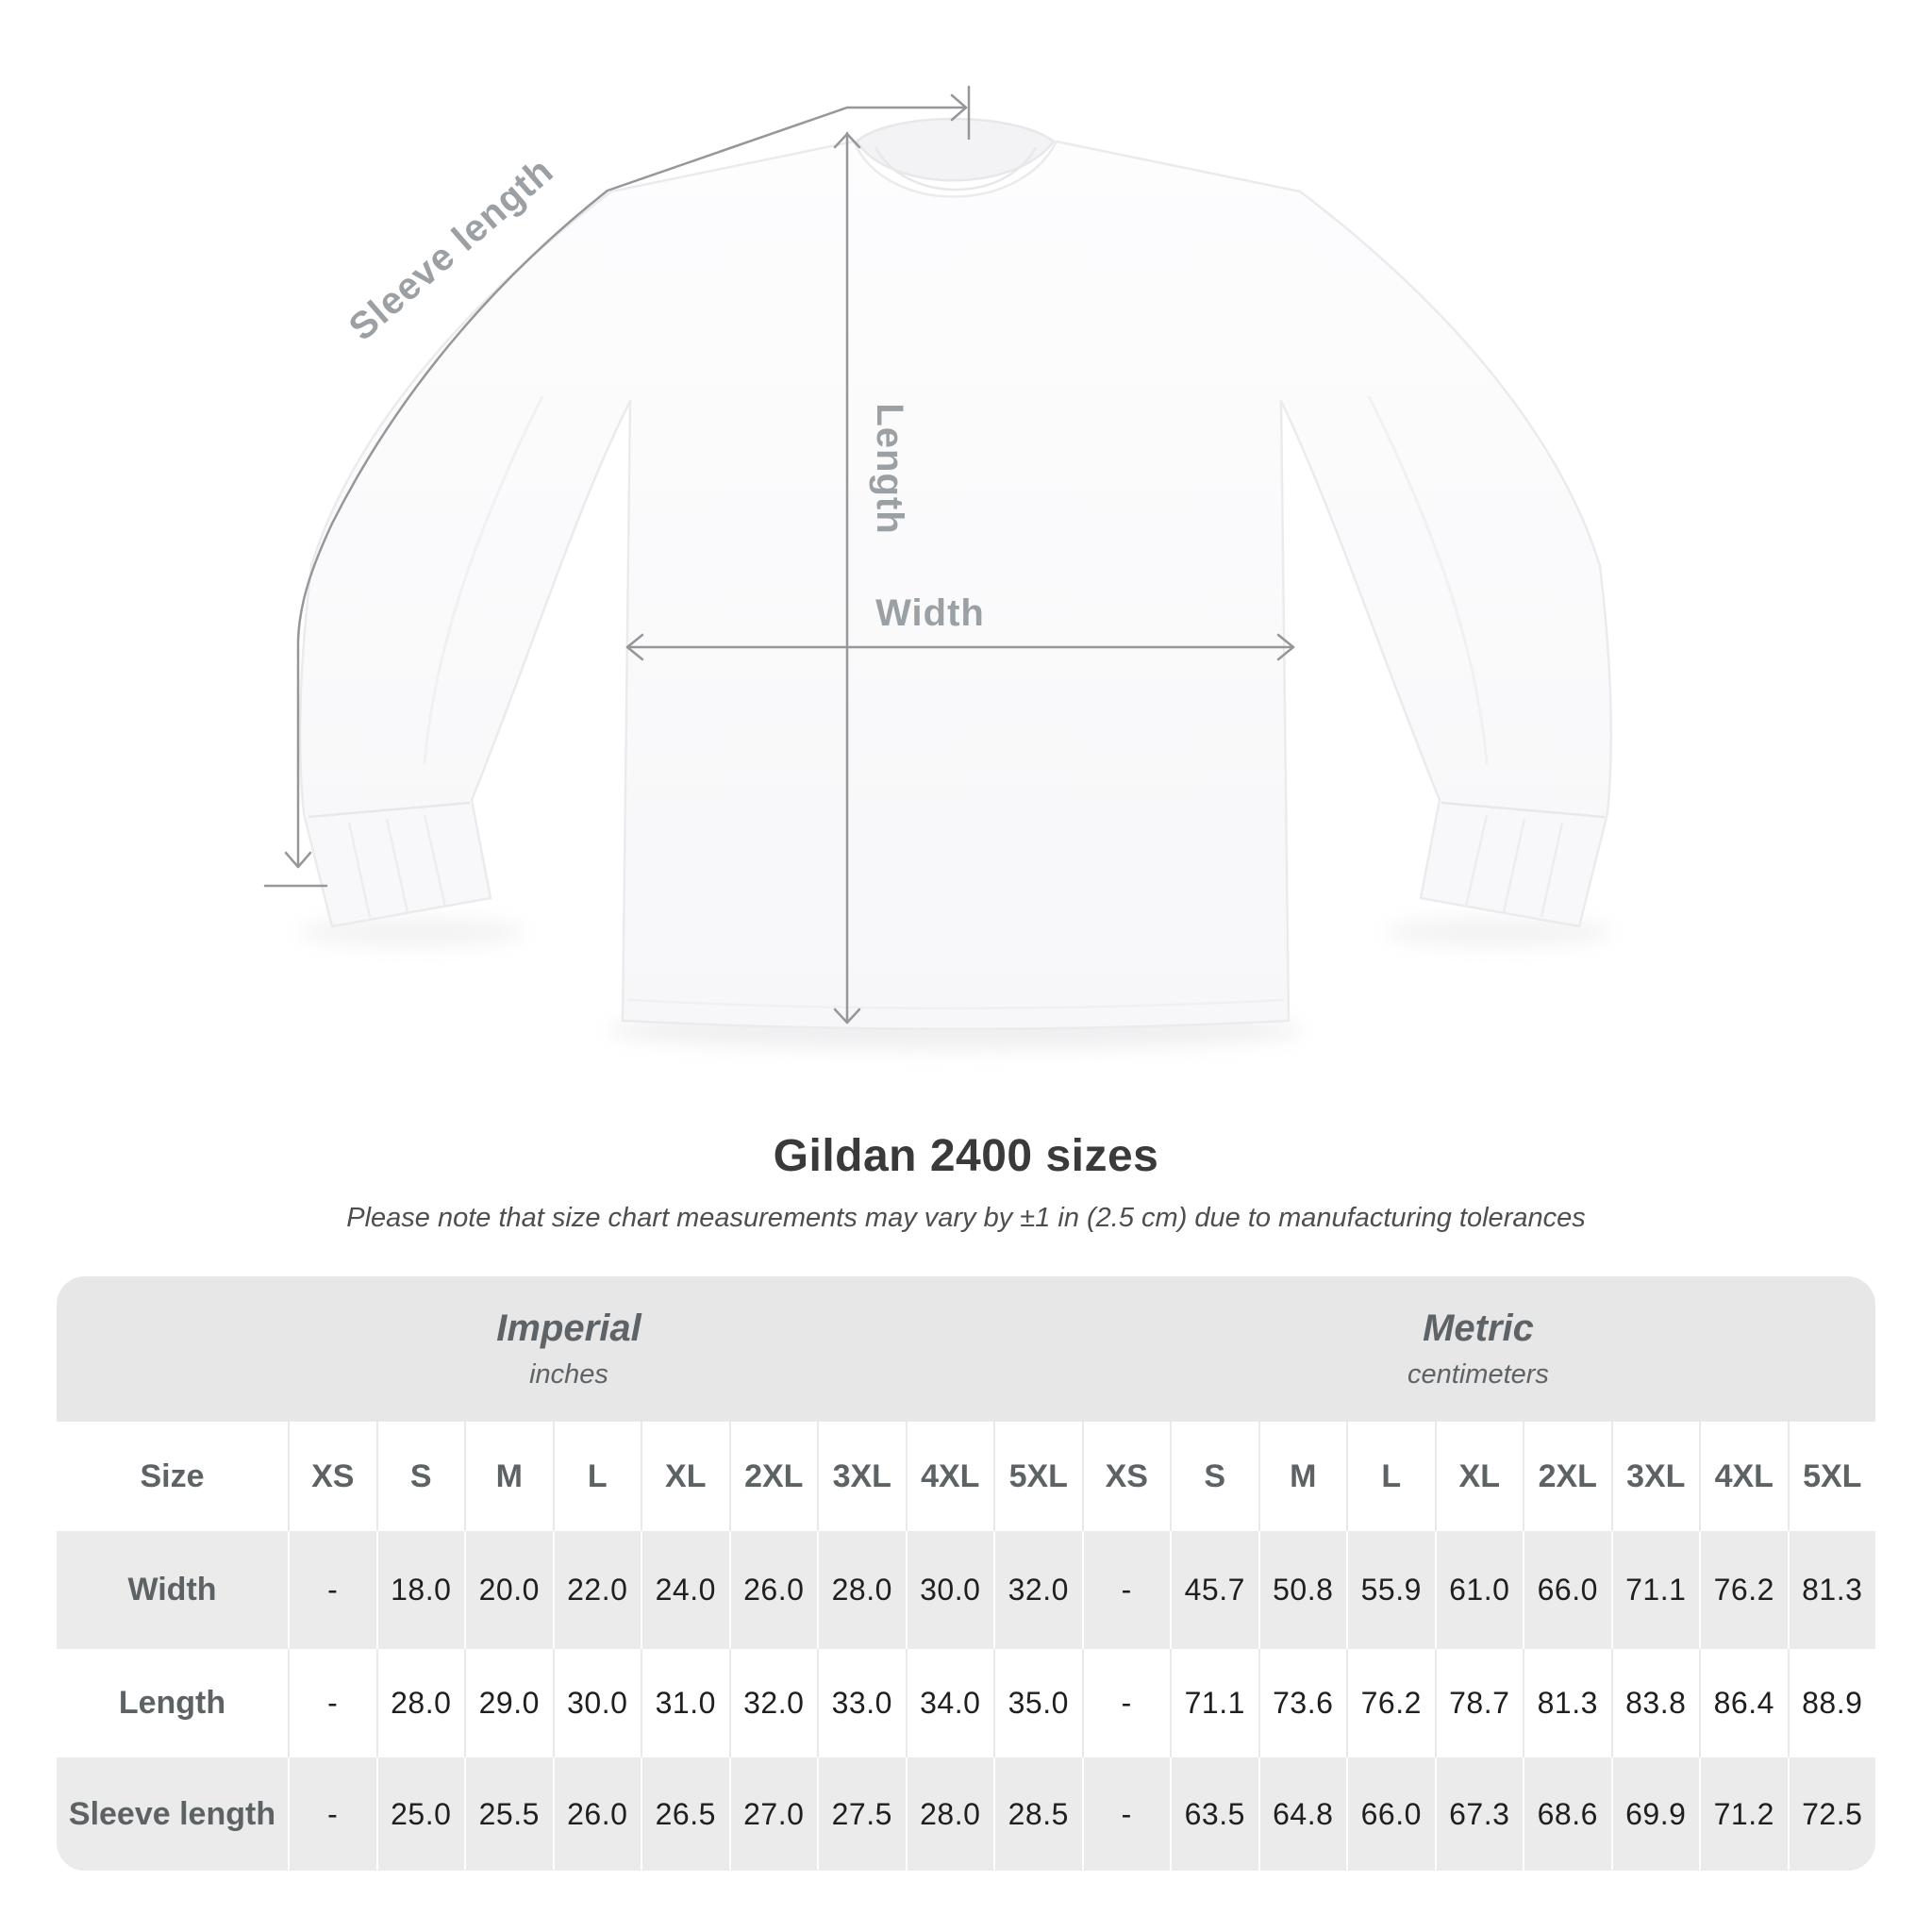 The height and width of the screenshot is (1932, 1932). What do you see at coordinates (420, 1590) in the screenshot?
I see `value-cell: 18.0` at bounding box center [420, 1590].